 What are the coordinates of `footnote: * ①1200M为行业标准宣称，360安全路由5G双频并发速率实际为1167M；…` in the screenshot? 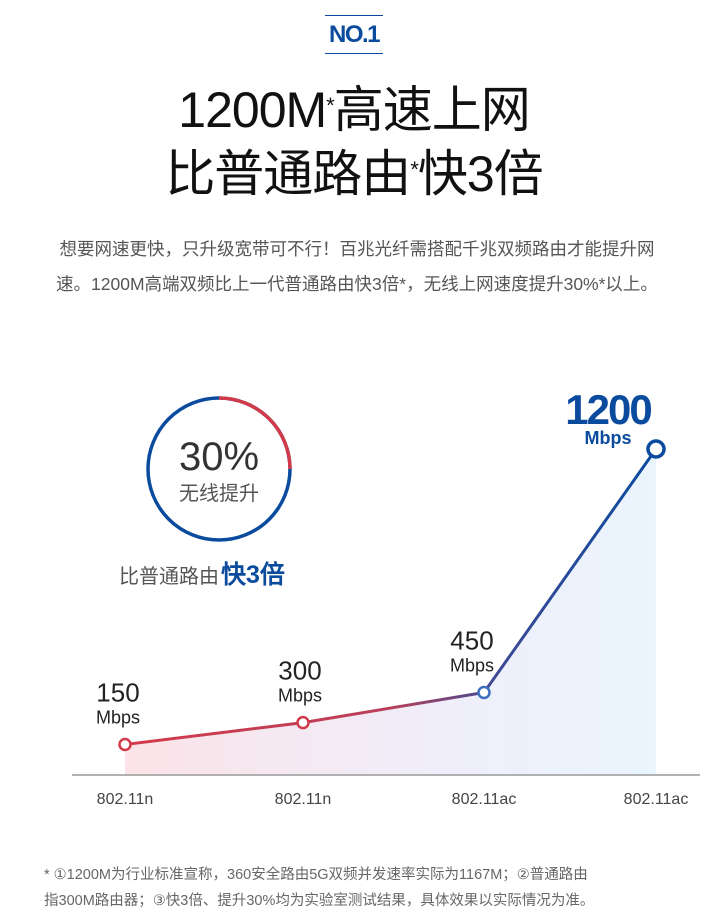 It's located at (319, 888).